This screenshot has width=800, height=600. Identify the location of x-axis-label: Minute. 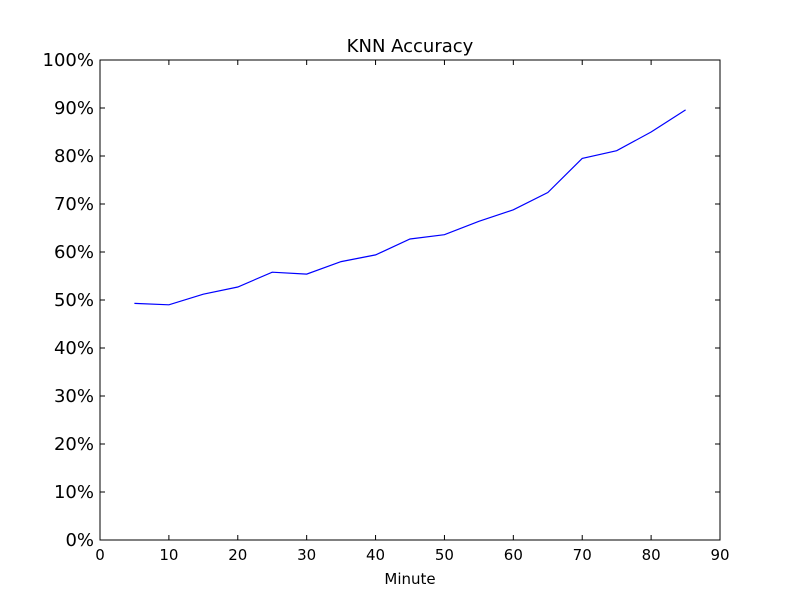
(409, 579).